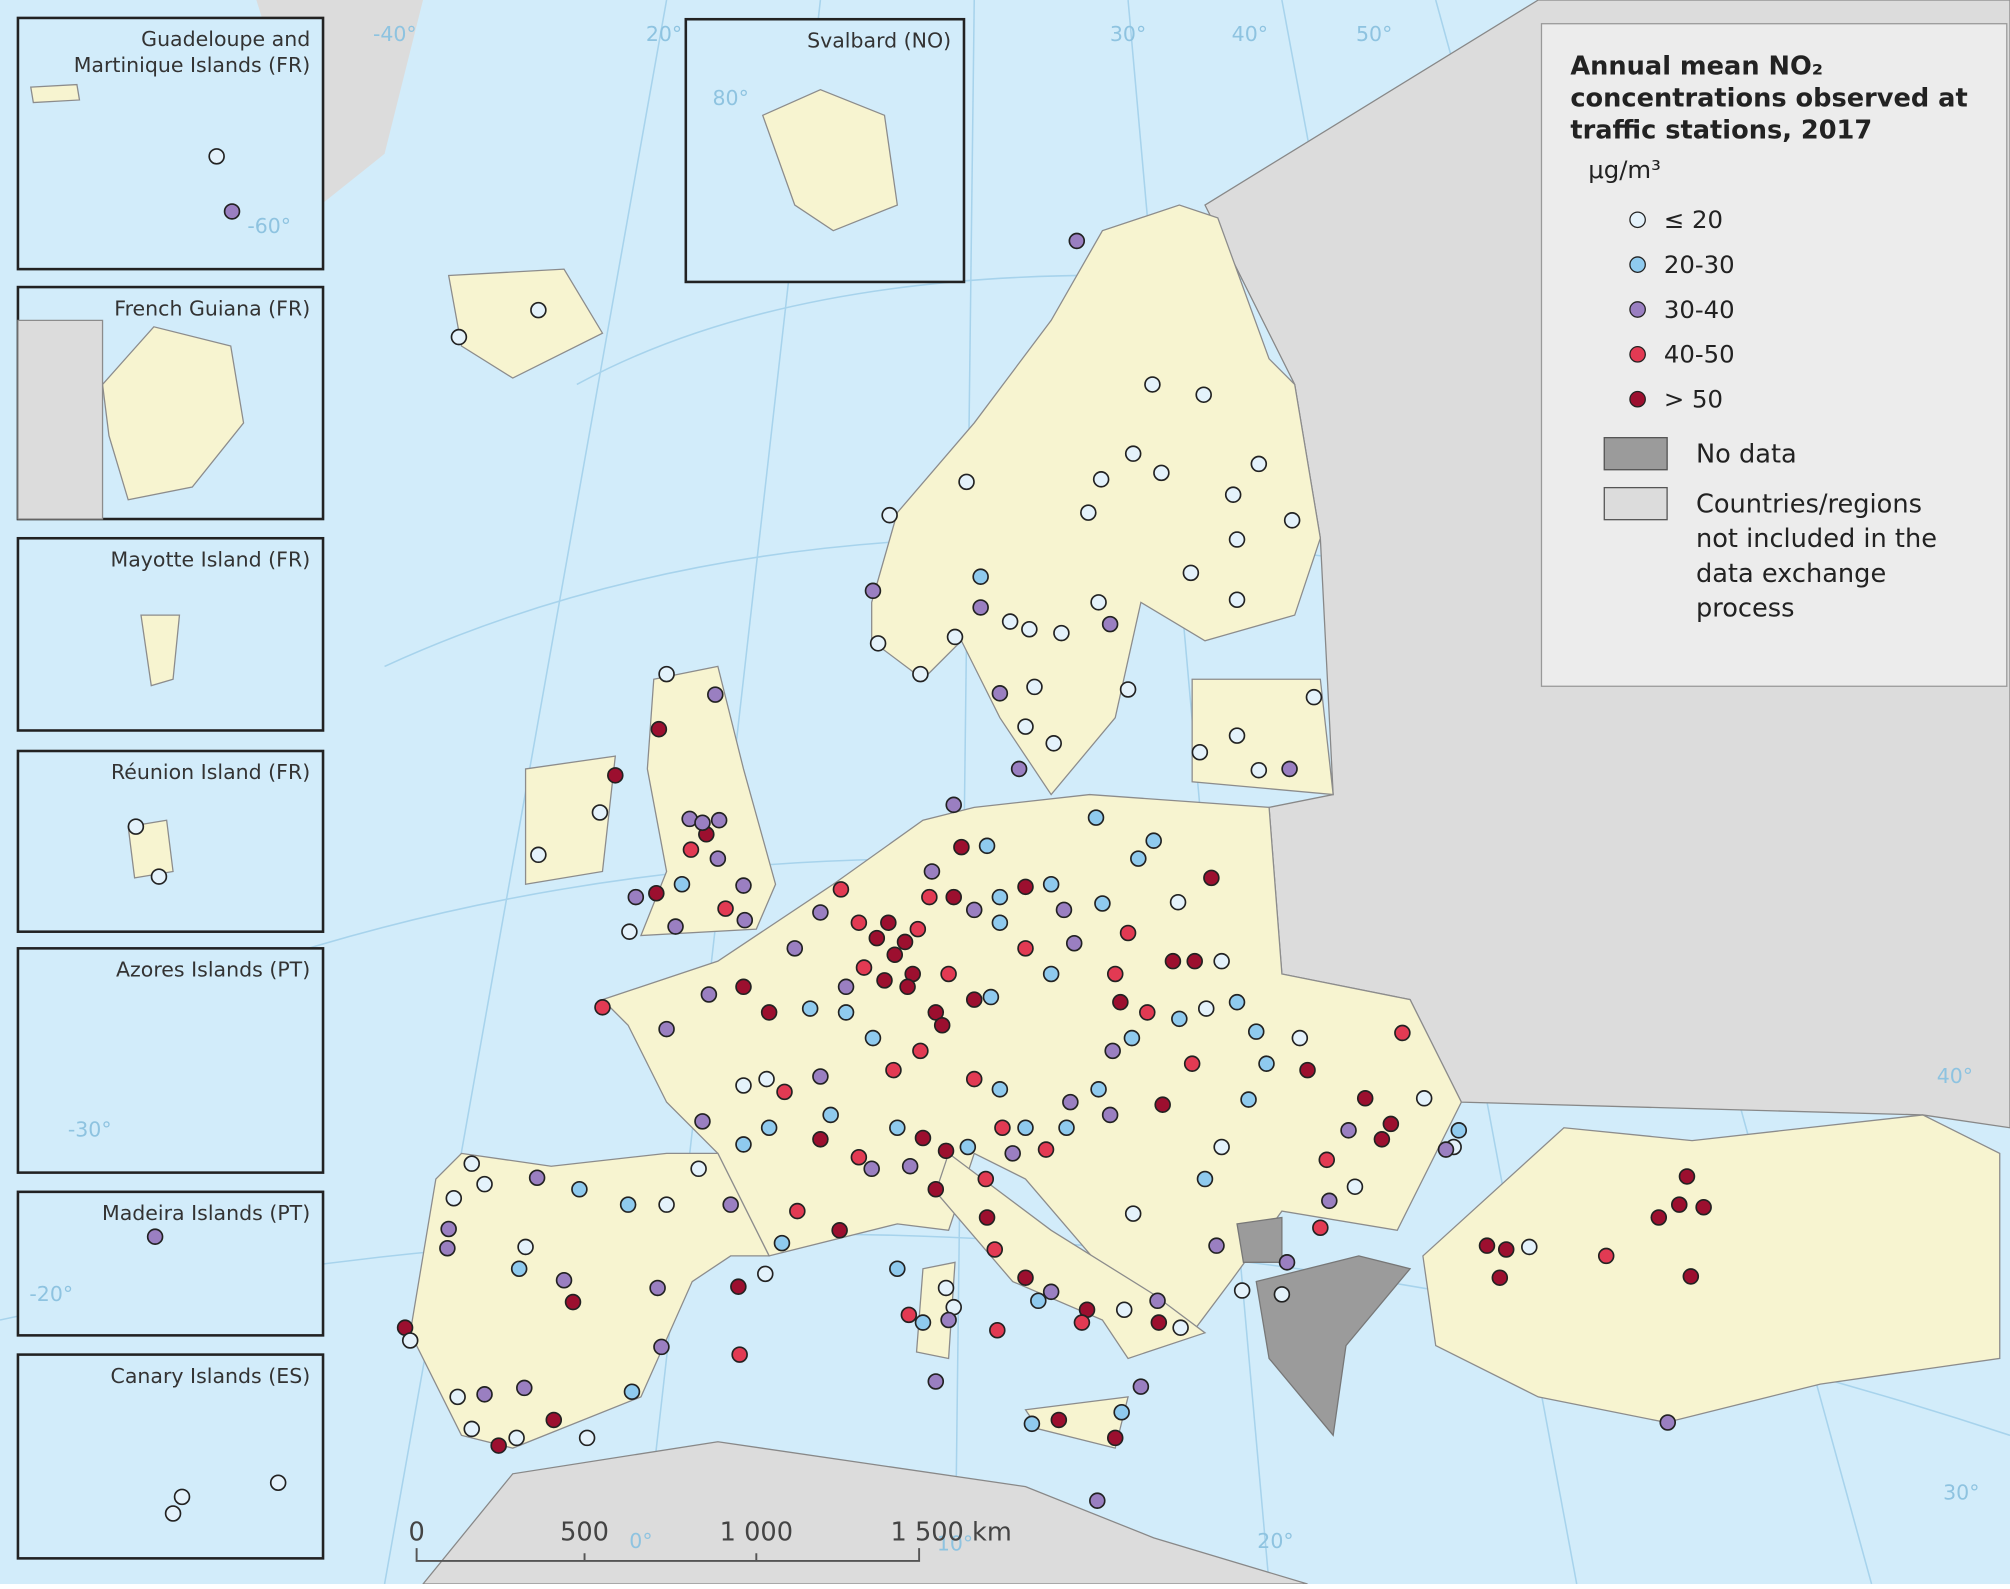 The image size is (2010, 1589). I want to click on inset-title-line: Martinique Islands (FR), so click(192, 65).